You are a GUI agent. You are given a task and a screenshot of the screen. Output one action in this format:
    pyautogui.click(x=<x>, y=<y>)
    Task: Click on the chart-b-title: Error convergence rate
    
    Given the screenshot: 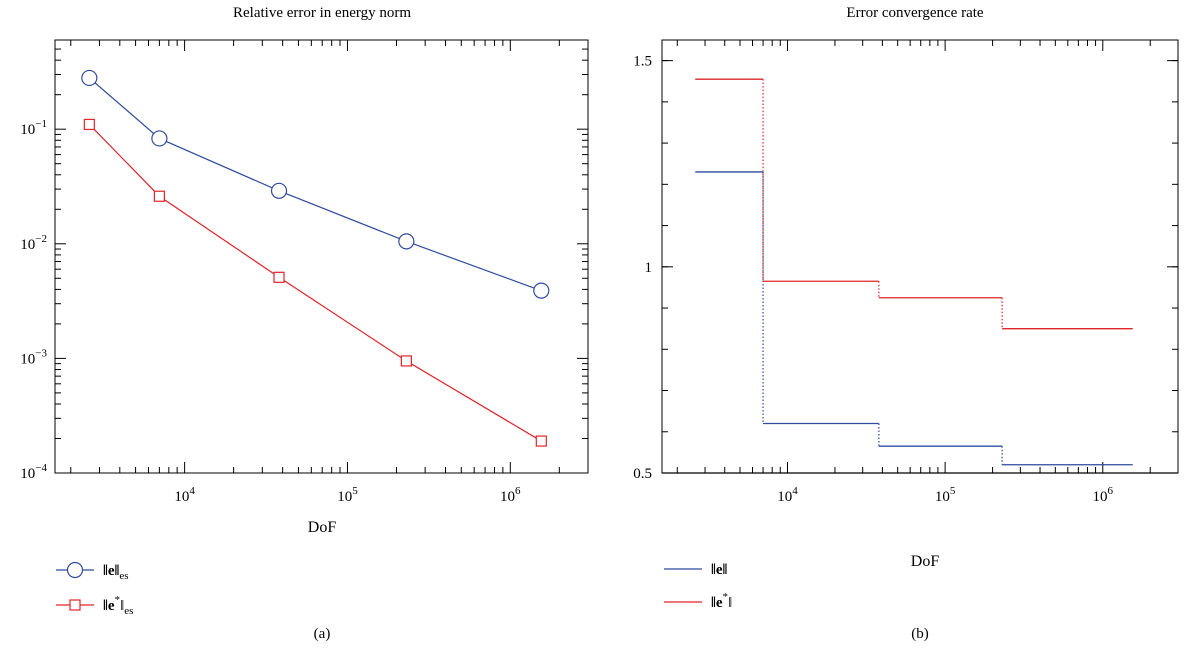 What is the action you would take?
    pyautogui.click(x=914, y=13)
    